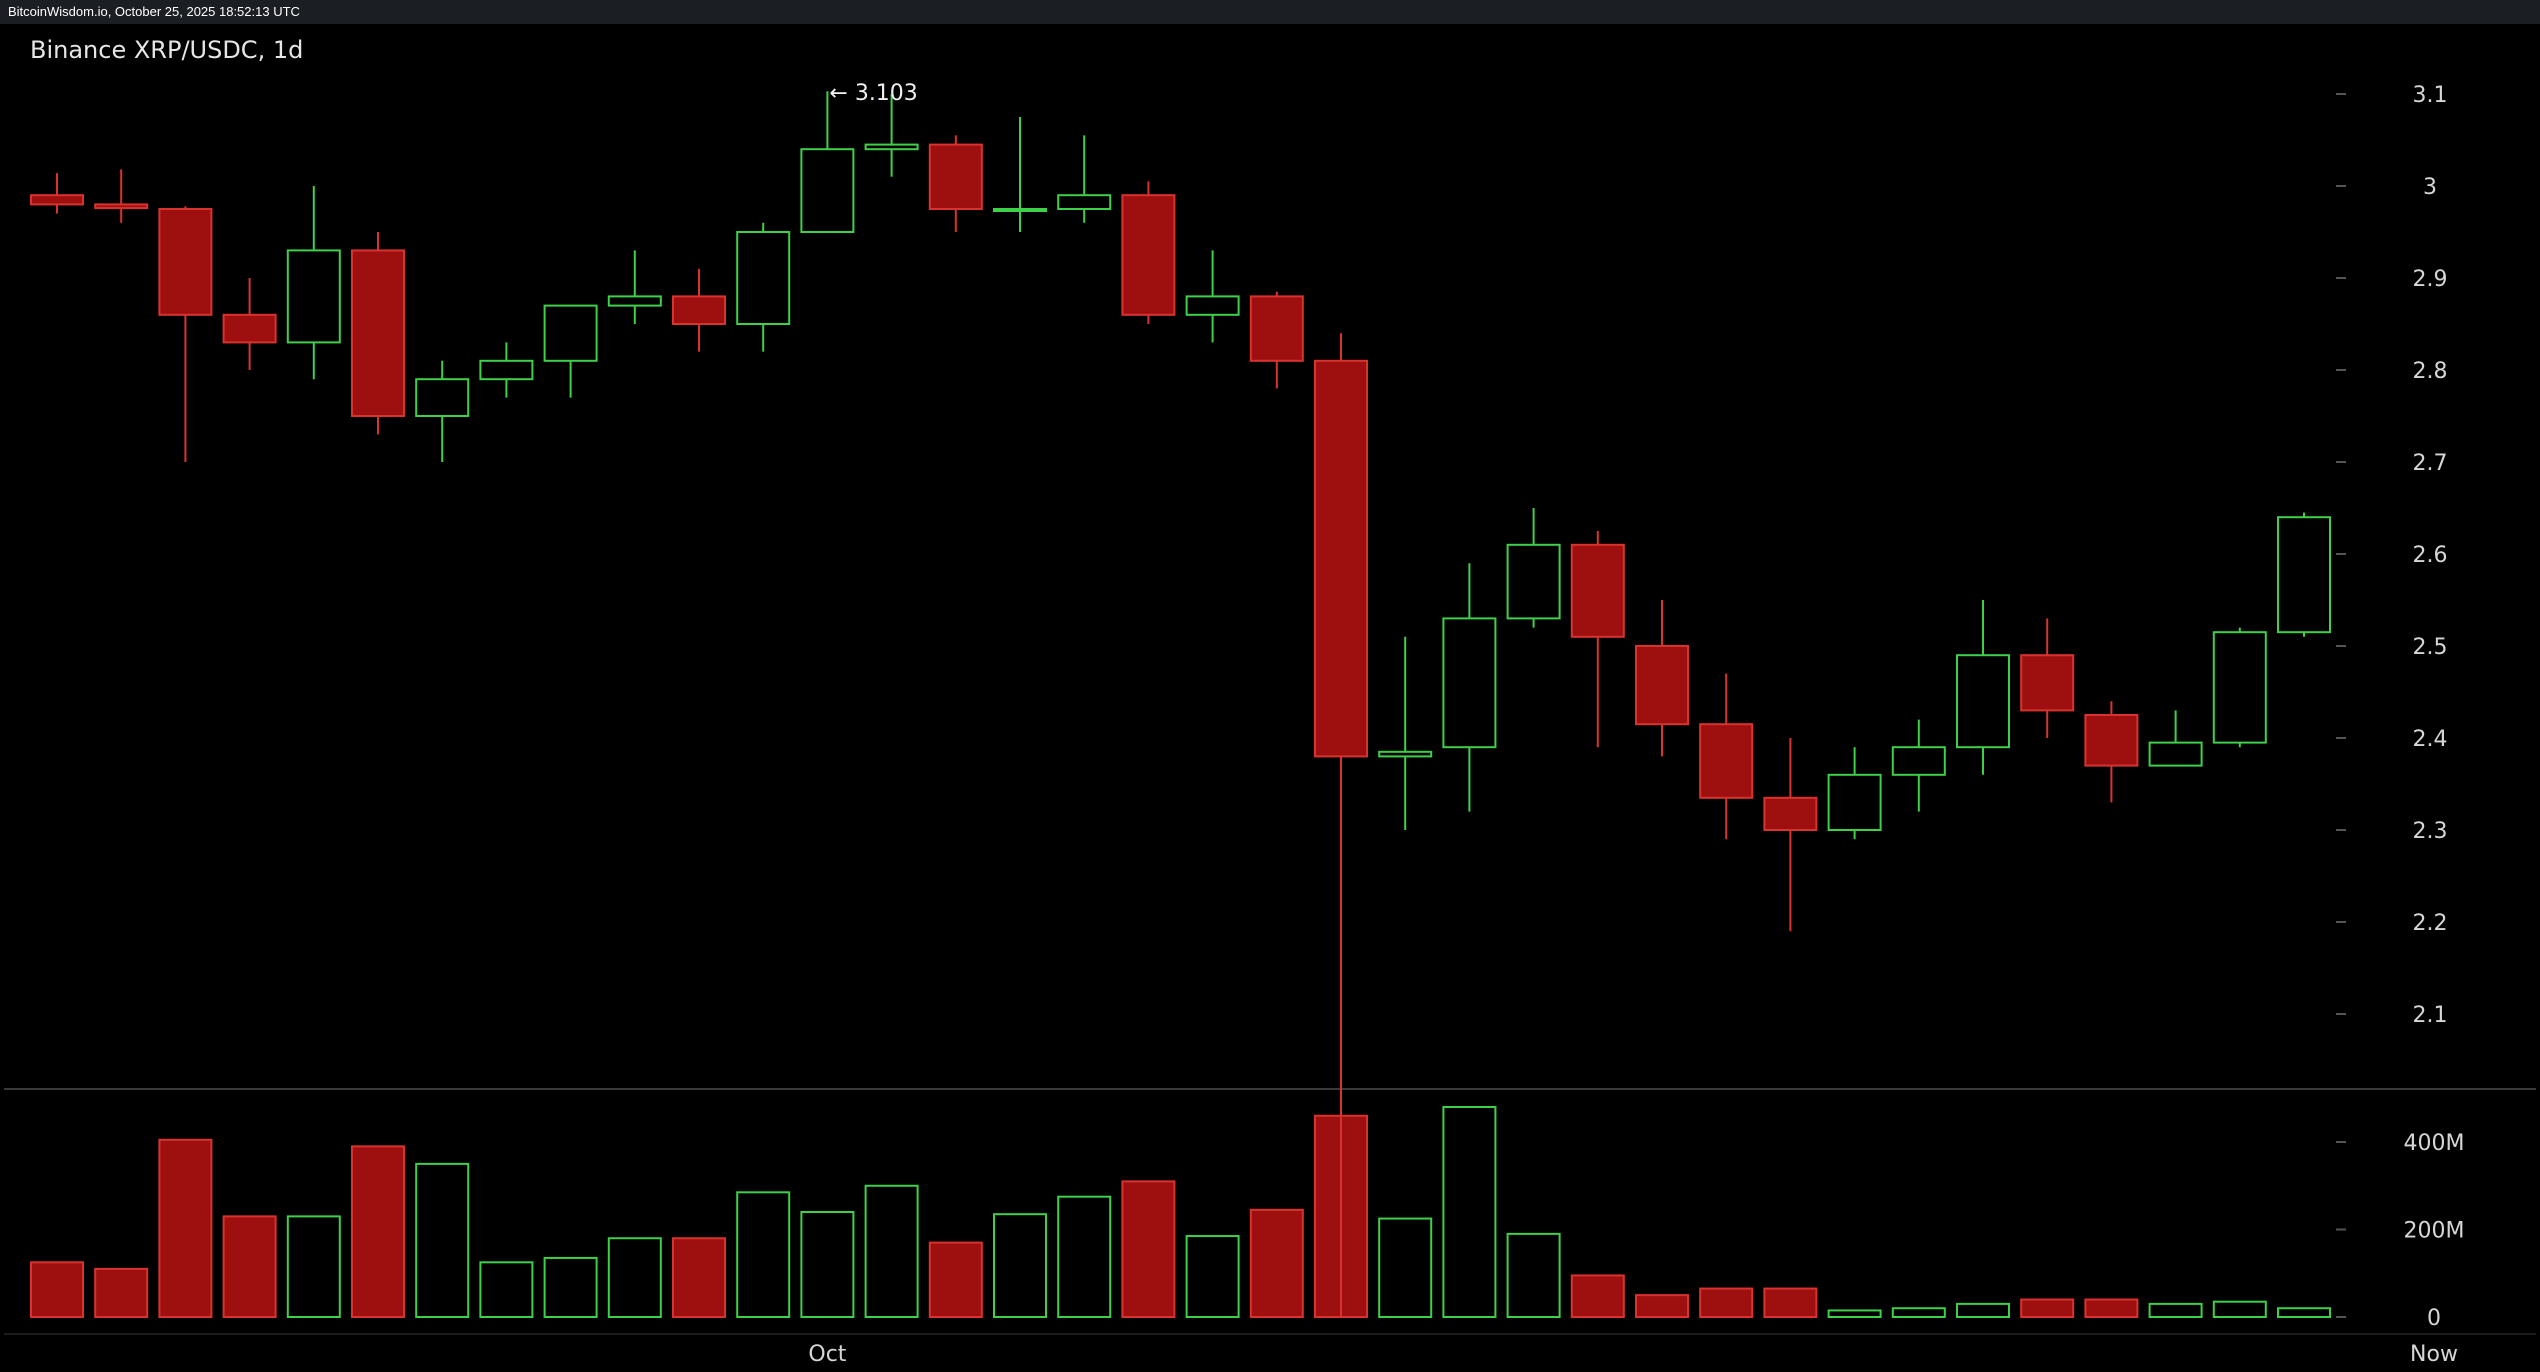 This screenshot has height=1372, width=2540. Describe the element at coordinates (827, 1354) in the screenshot. I see `time-tick-label: Oct` at that location.